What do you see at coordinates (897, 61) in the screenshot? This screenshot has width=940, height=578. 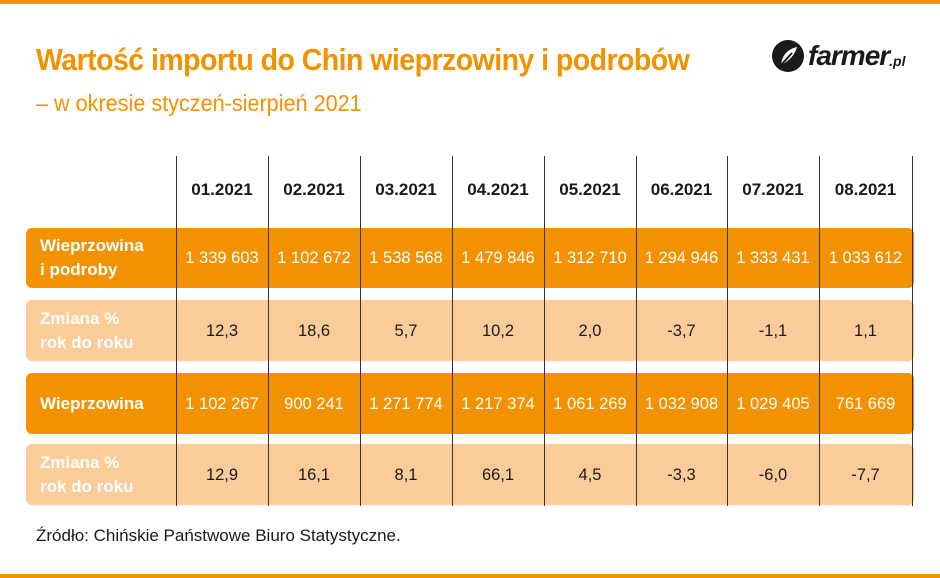 I see `logo-domain: .pl` at bounding box center [897, 61].